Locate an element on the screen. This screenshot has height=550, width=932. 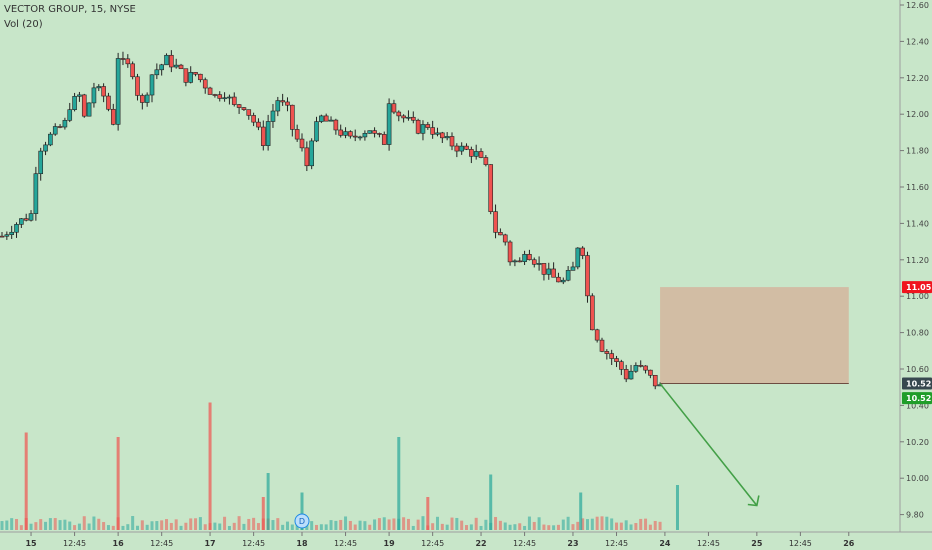
projection-arrow-line is located at coordinates (708, 444).